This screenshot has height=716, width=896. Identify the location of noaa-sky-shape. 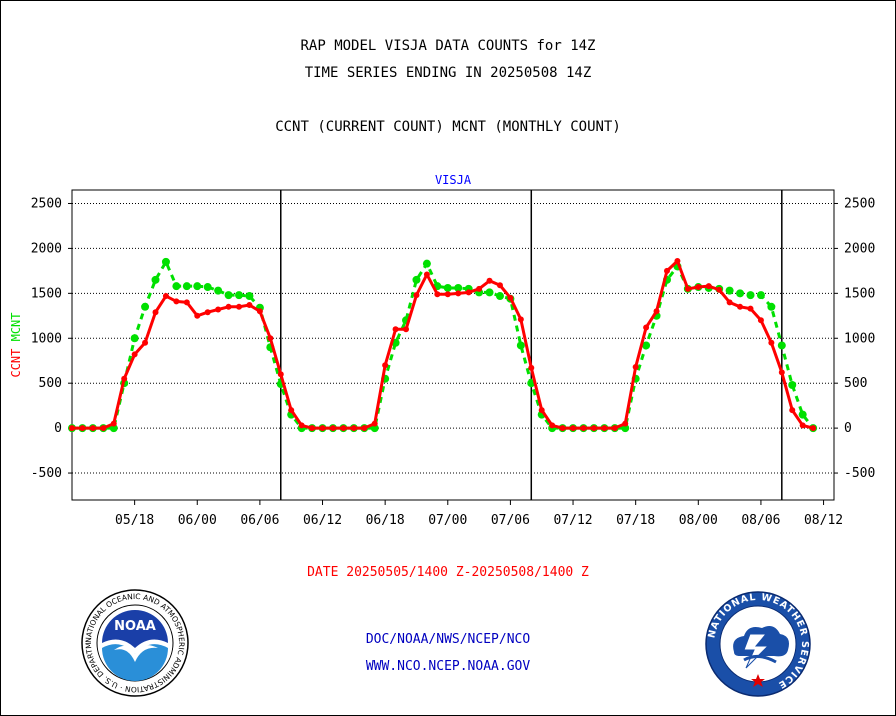
(135, 629).